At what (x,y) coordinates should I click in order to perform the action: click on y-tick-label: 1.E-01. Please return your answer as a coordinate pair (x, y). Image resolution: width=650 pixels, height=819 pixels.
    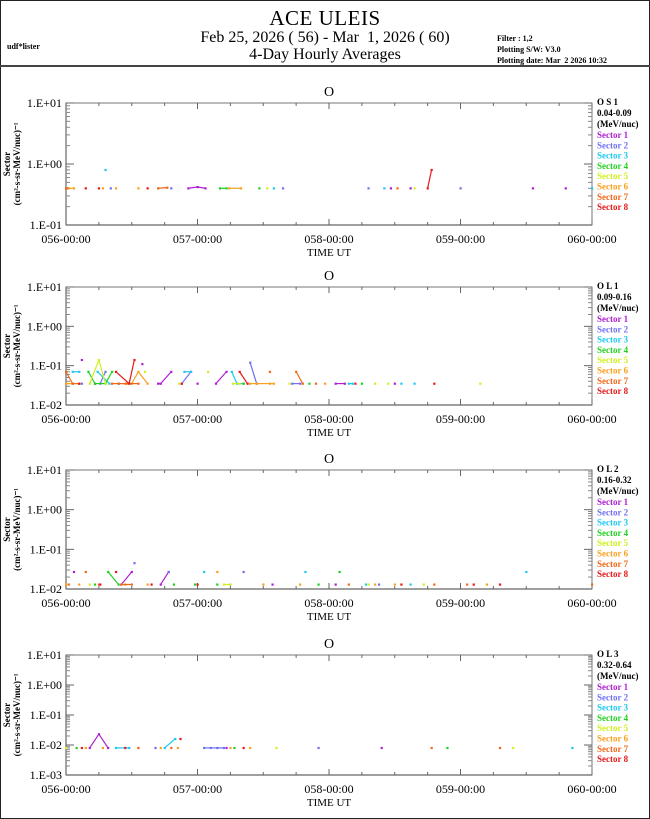
    Looking at the image, I should click on (46, 225).